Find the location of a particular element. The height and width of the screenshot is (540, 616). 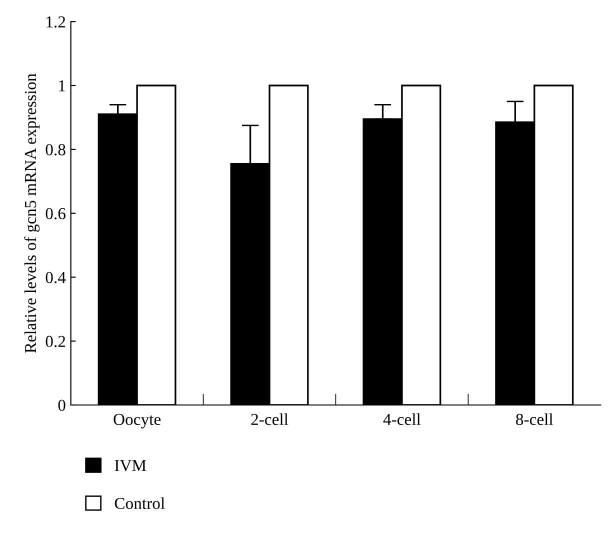

y-tick-label: 0.6 is located at coordinates (56, 214).